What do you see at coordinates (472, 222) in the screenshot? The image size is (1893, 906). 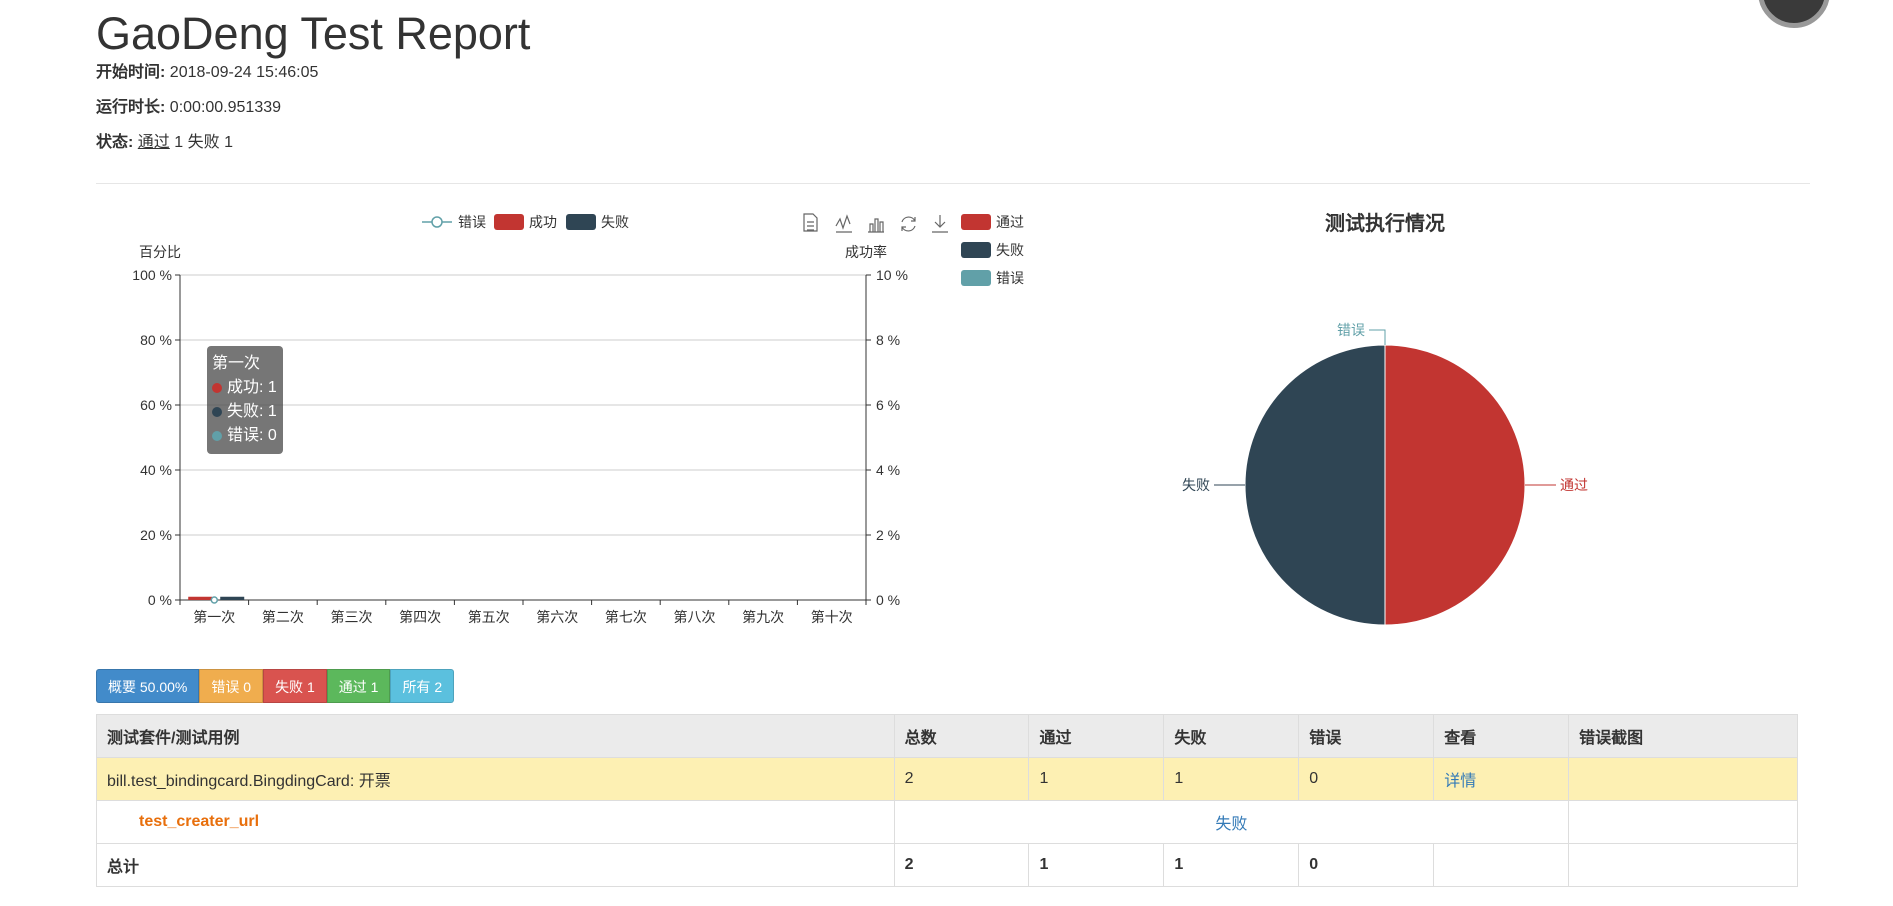 I see `legend-label: 错误` at bounding box center [472, 222].